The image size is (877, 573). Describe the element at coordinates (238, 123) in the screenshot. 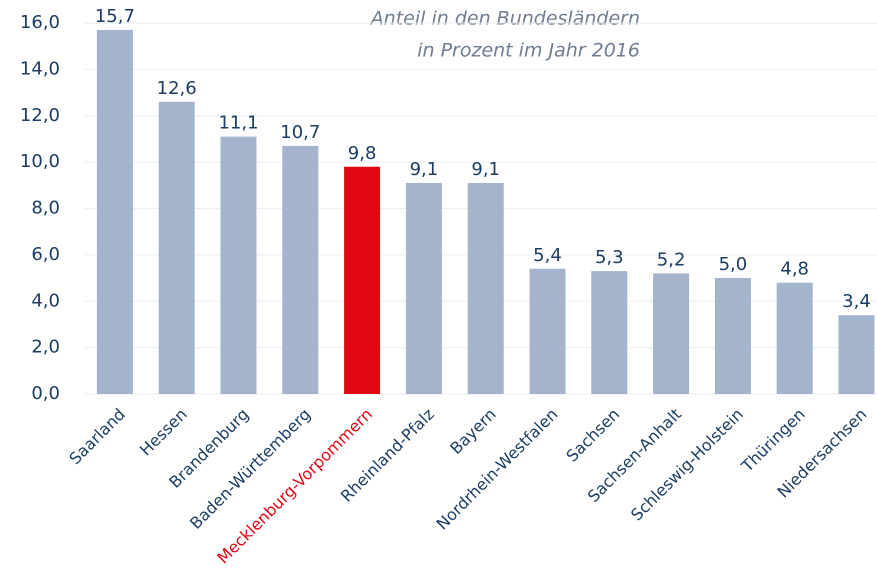

I see `value-label: 11,1` at that location.